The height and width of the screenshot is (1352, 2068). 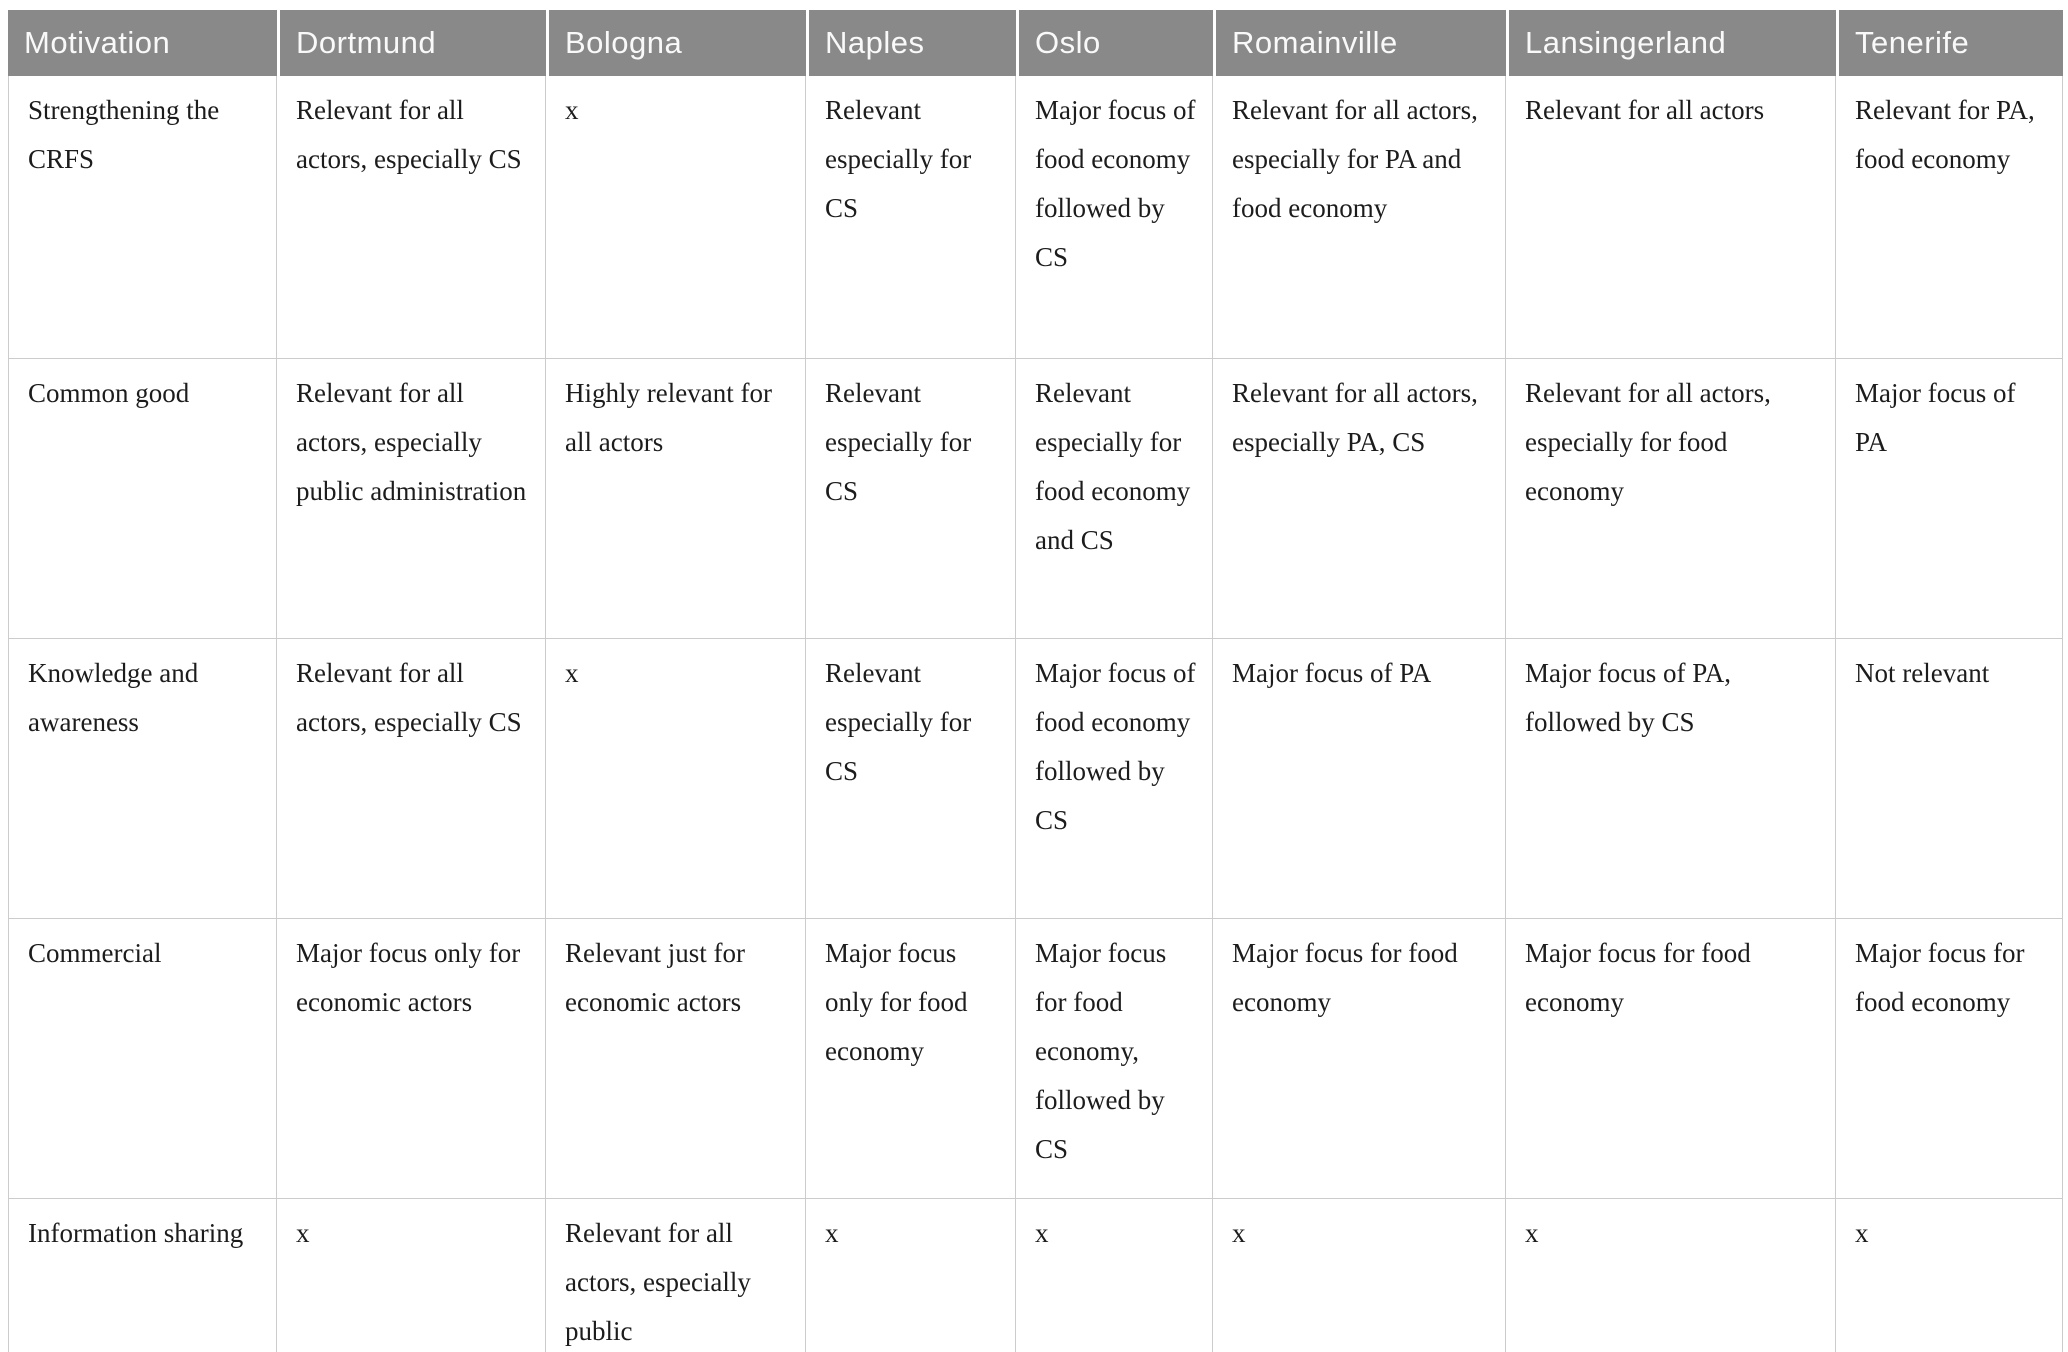 I want to click on table-cell: Not relevant, so click(x=1949, y=779).